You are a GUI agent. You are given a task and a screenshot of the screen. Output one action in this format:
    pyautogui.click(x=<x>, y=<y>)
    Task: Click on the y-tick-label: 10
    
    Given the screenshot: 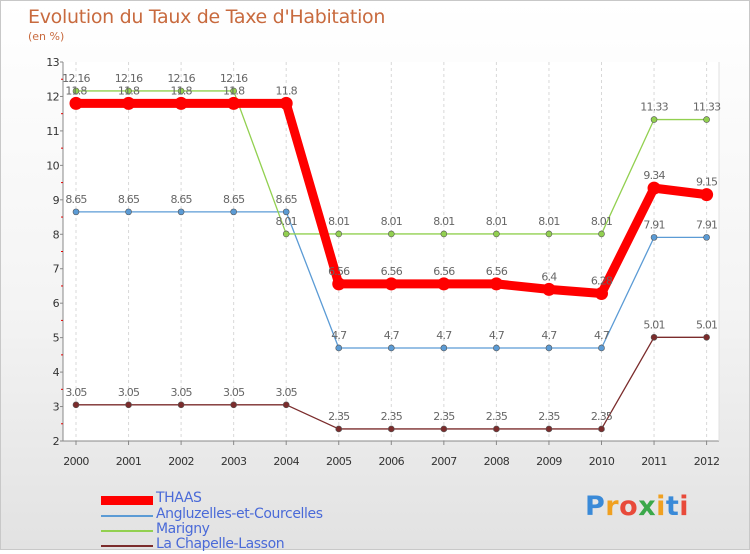 What is the action you would take?
    pyautogui.click(x=52, y=165)
    